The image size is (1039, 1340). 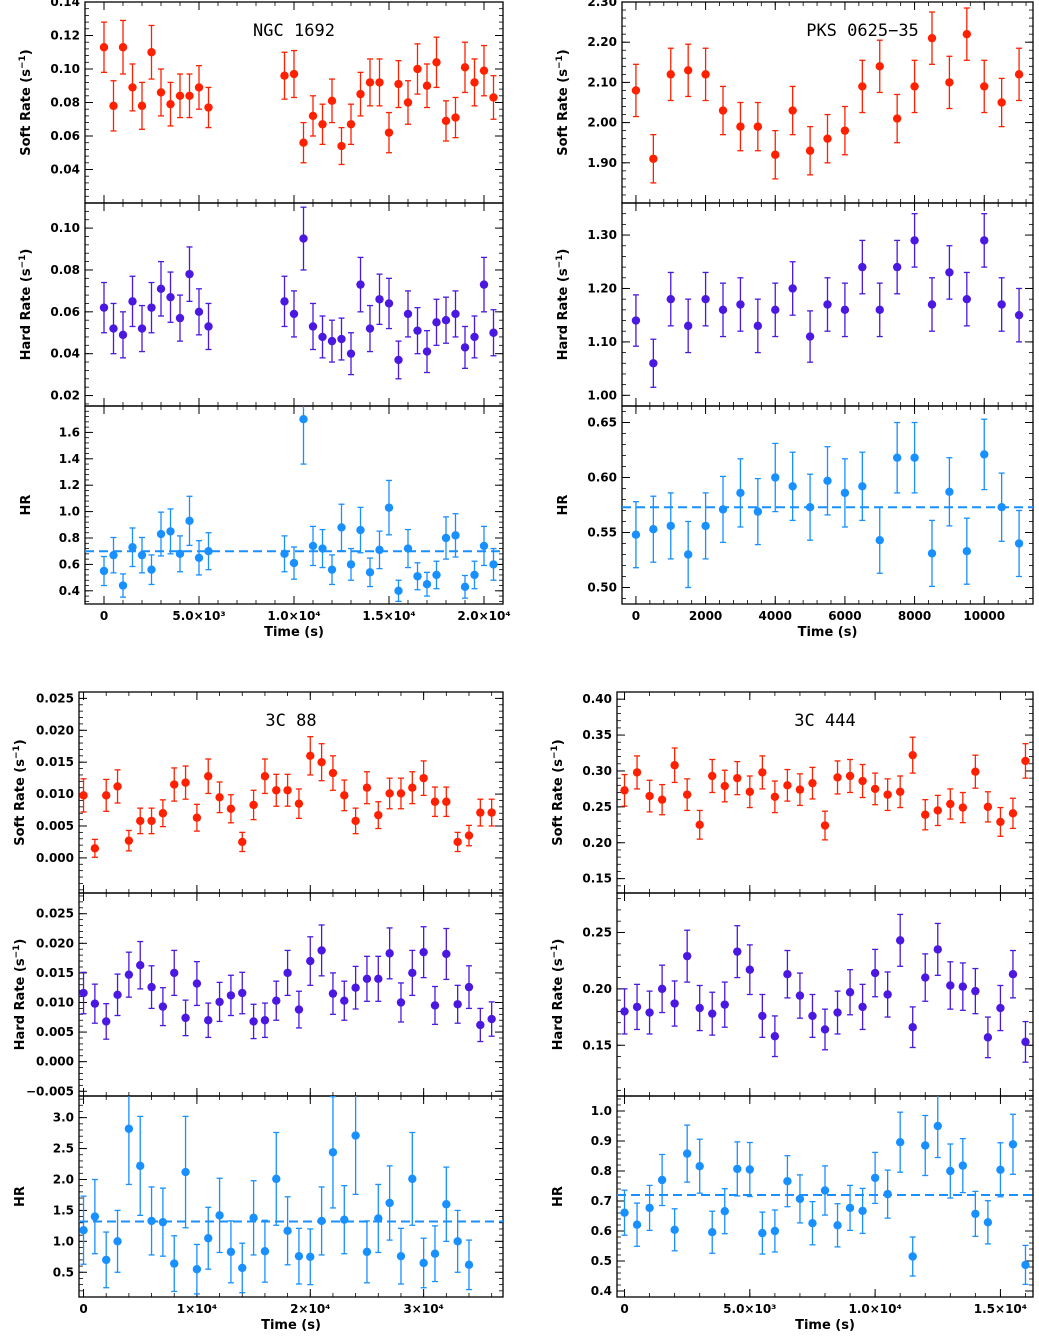 What do you see at coordinates (65, 4) in the screenshot?
I see `y-tick-label: 0.14` at bounding box center [65, 4].